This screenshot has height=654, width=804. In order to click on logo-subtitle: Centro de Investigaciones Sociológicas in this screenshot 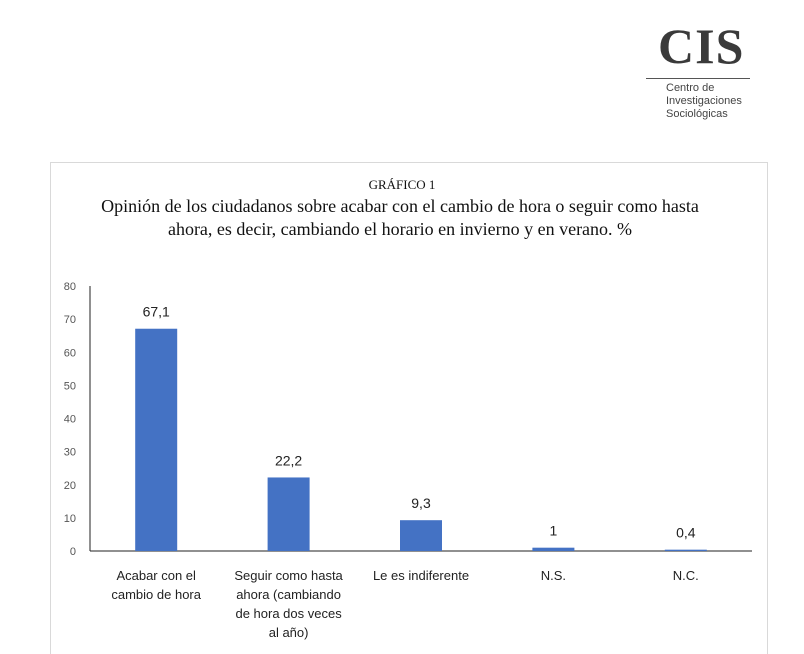, I will do `click(718, 101)`.